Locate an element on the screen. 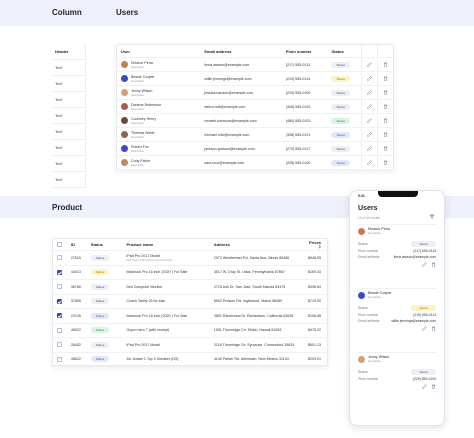  column-header: Header is located at coordinates (68, 52).